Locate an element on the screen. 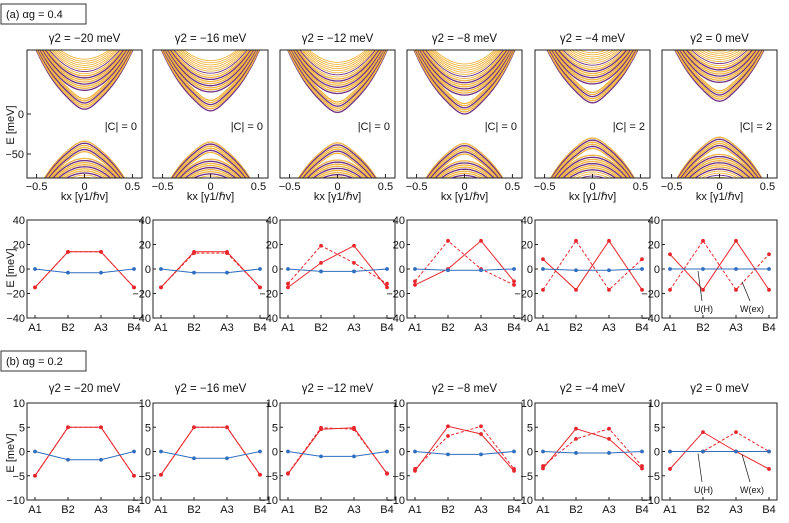 The image size is (789, 523). band-panel-title: γ2 = −8 meV is located at coordinates (465, 39).